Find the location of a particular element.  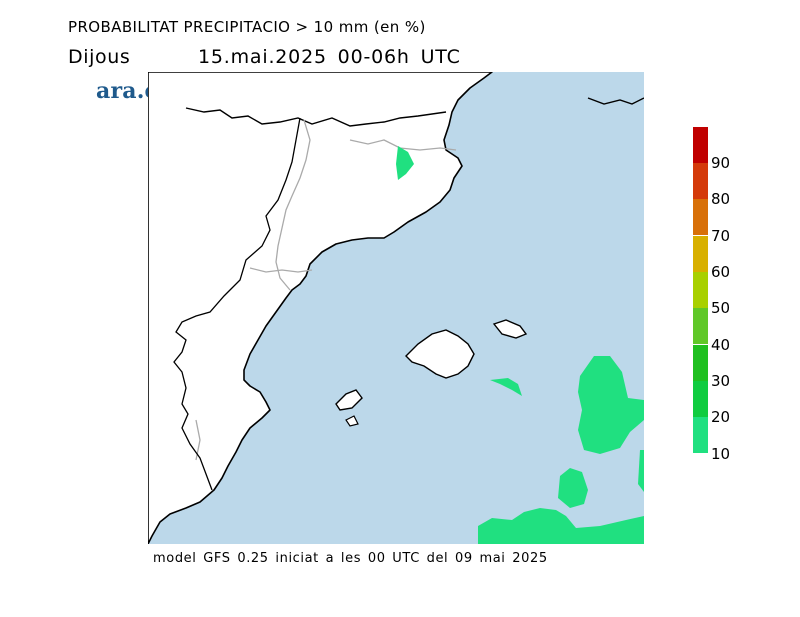

scale-label-90: 90 is located at coordinates (721, 163).